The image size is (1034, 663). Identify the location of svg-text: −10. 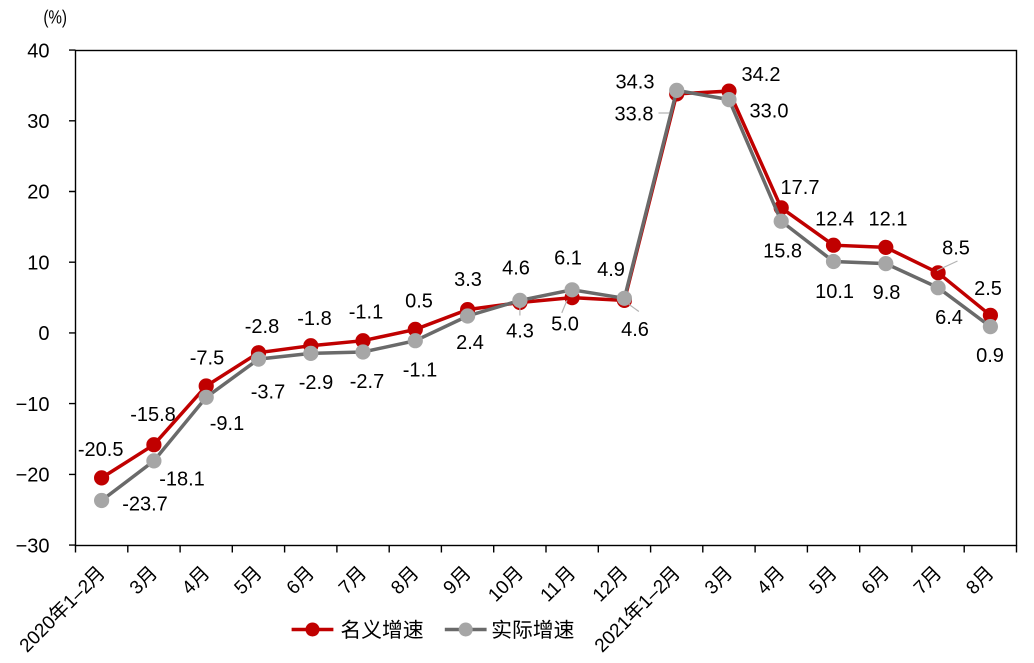
(33, 405).